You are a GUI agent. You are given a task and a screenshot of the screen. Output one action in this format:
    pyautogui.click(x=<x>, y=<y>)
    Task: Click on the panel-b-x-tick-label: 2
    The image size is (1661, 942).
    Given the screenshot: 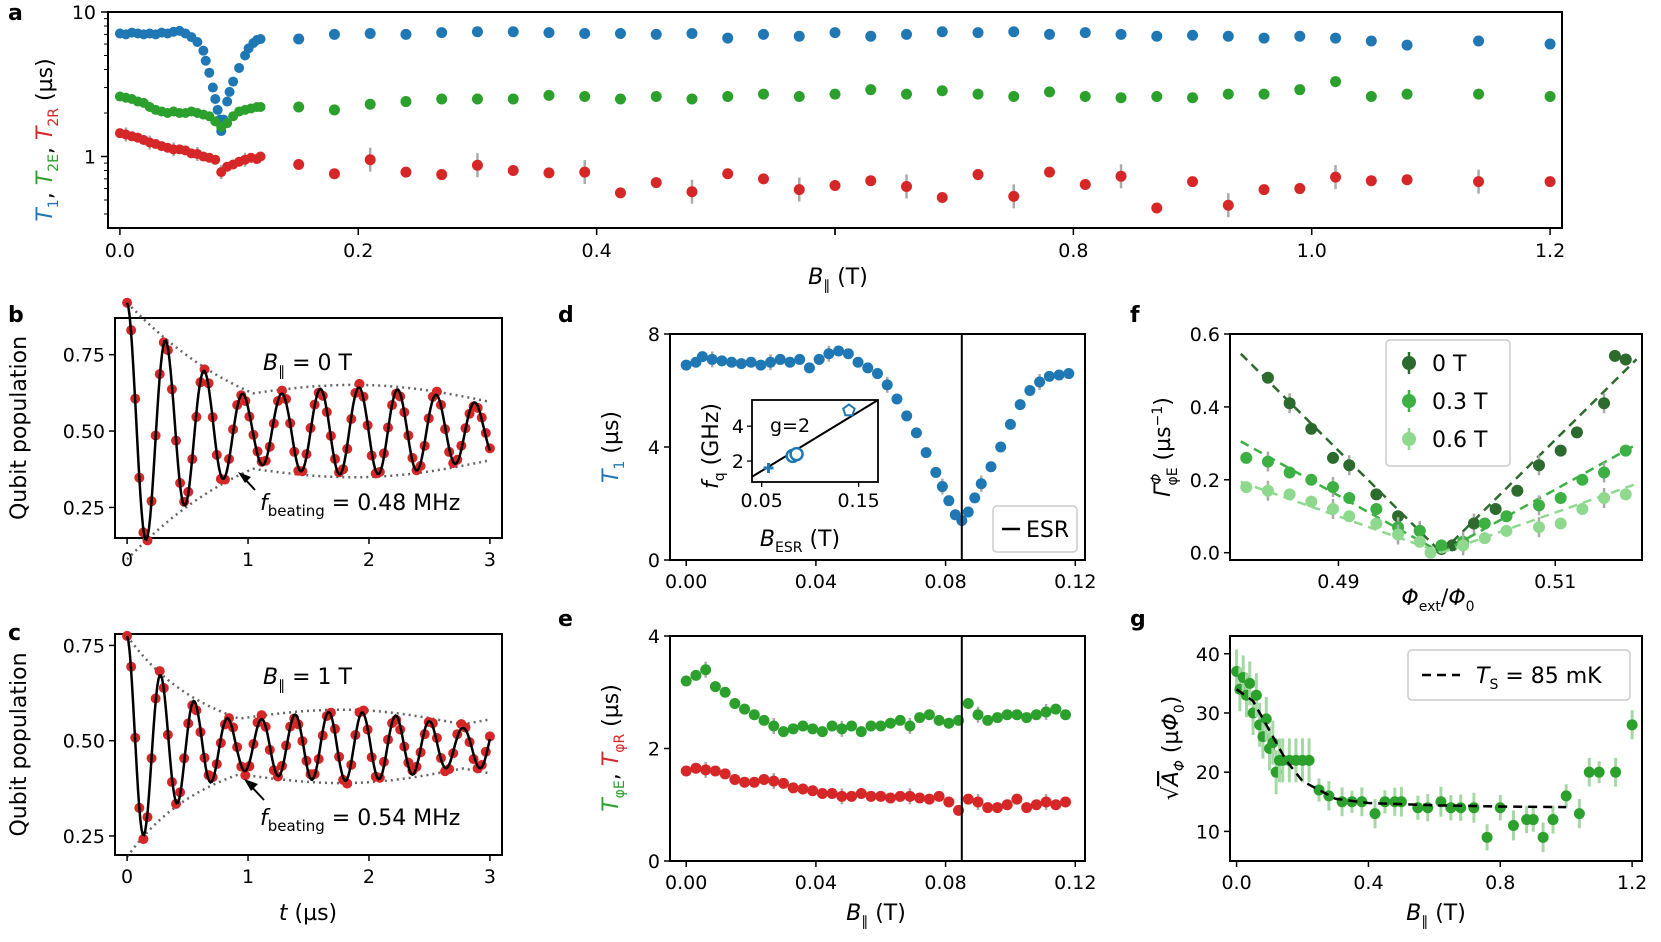 What is the action you would take?
    pyautogui.click(x=369, y=560)
    